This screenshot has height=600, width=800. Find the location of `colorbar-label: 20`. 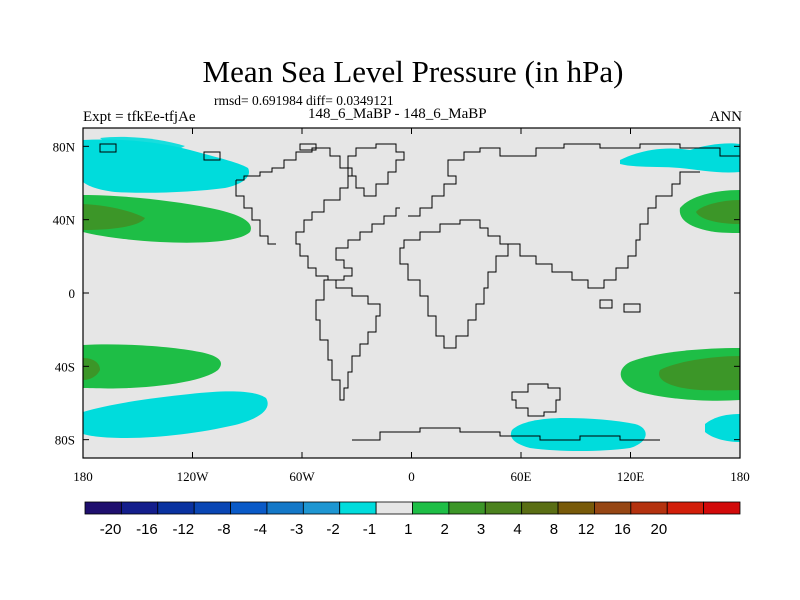

colorbar-label: 20 is located at coordinates (659, 529).